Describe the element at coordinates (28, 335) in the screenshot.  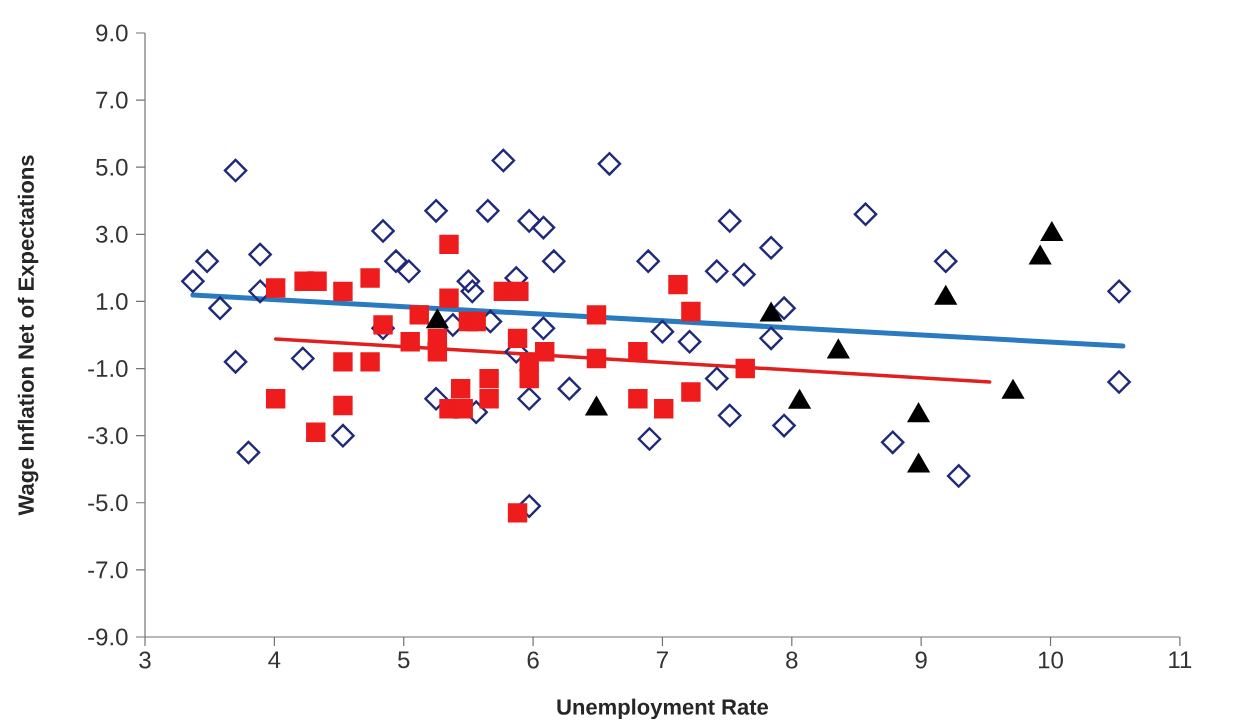
I see `y-axis-title: Wage Inflation Net of Expectations` at that location.